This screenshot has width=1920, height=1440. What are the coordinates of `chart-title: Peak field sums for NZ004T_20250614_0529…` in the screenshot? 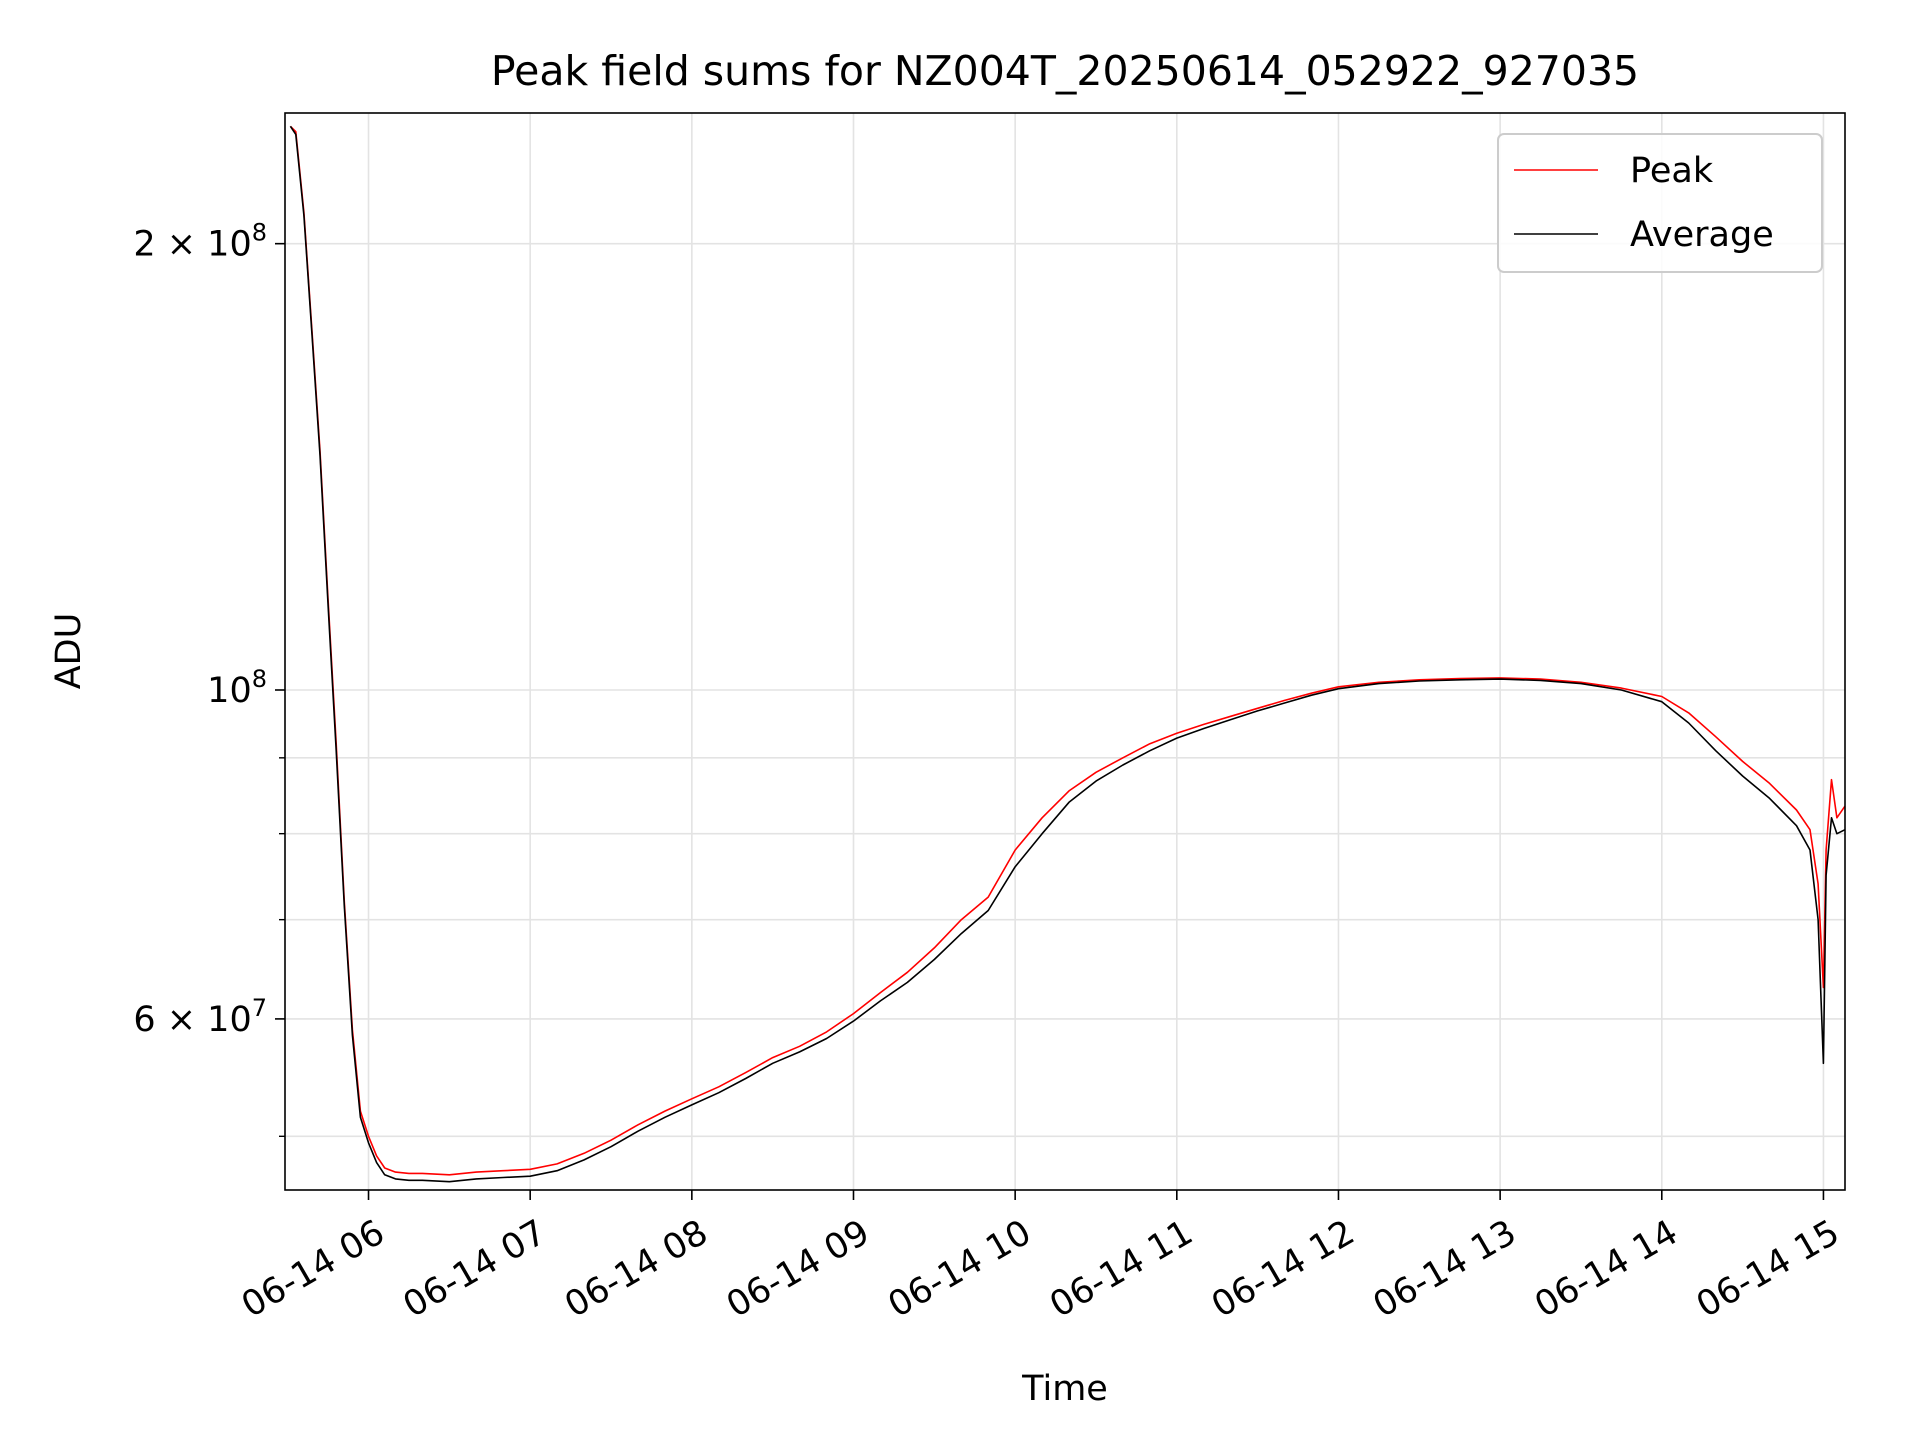 It's located at (1065, 71).